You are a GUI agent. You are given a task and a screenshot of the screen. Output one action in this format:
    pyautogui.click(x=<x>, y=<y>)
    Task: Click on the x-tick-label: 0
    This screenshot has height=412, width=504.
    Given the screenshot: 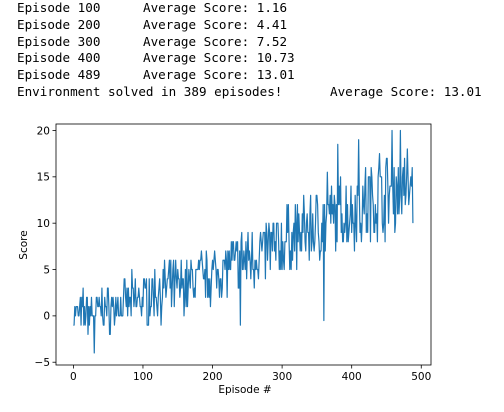 What is the action you would take?
    pyautogui.click(x=73, y=377)
    